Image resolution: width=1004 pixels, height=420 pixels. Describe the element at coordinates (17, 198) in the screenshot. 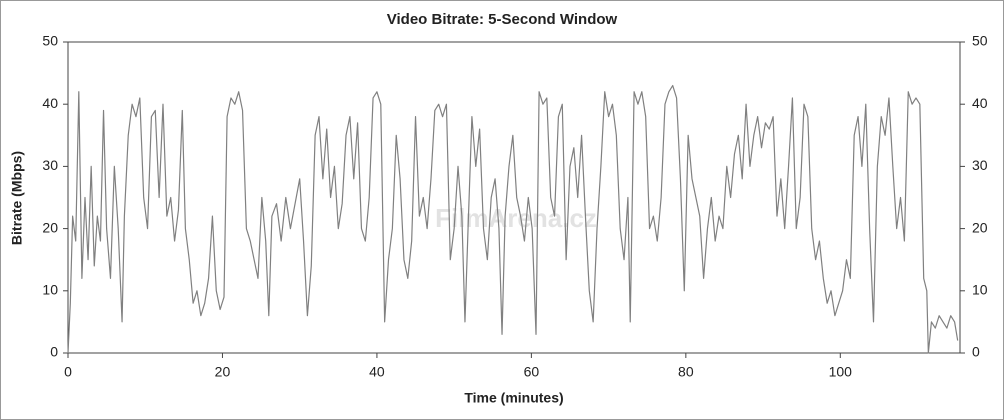

I see `y-axis-label: Bitrate (Mbps)` at that location.